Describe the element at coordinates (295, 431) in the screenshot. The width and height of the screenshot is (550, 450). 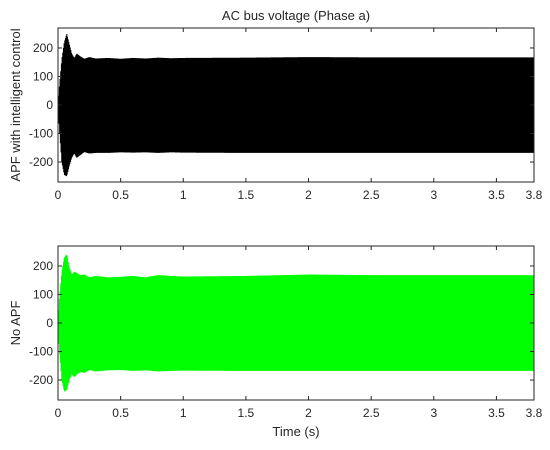
I see `x-axis-label: Time (s)` at that location.